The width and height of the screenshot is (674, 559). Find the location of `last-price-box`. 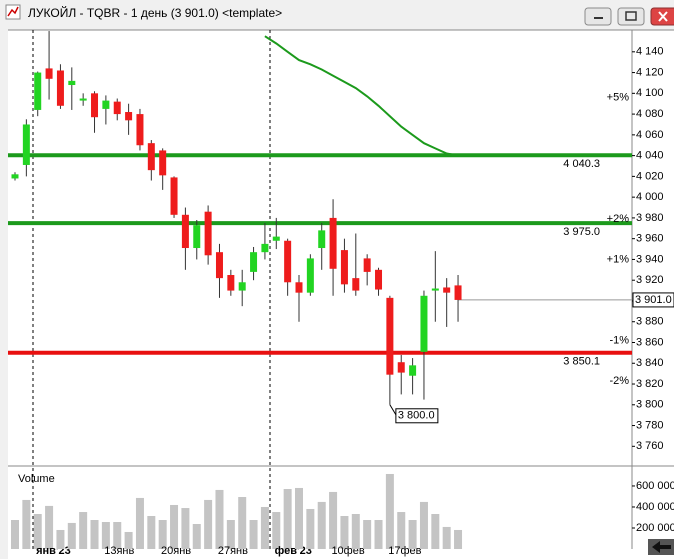

last-price-box is located at coordinates (653, 300).